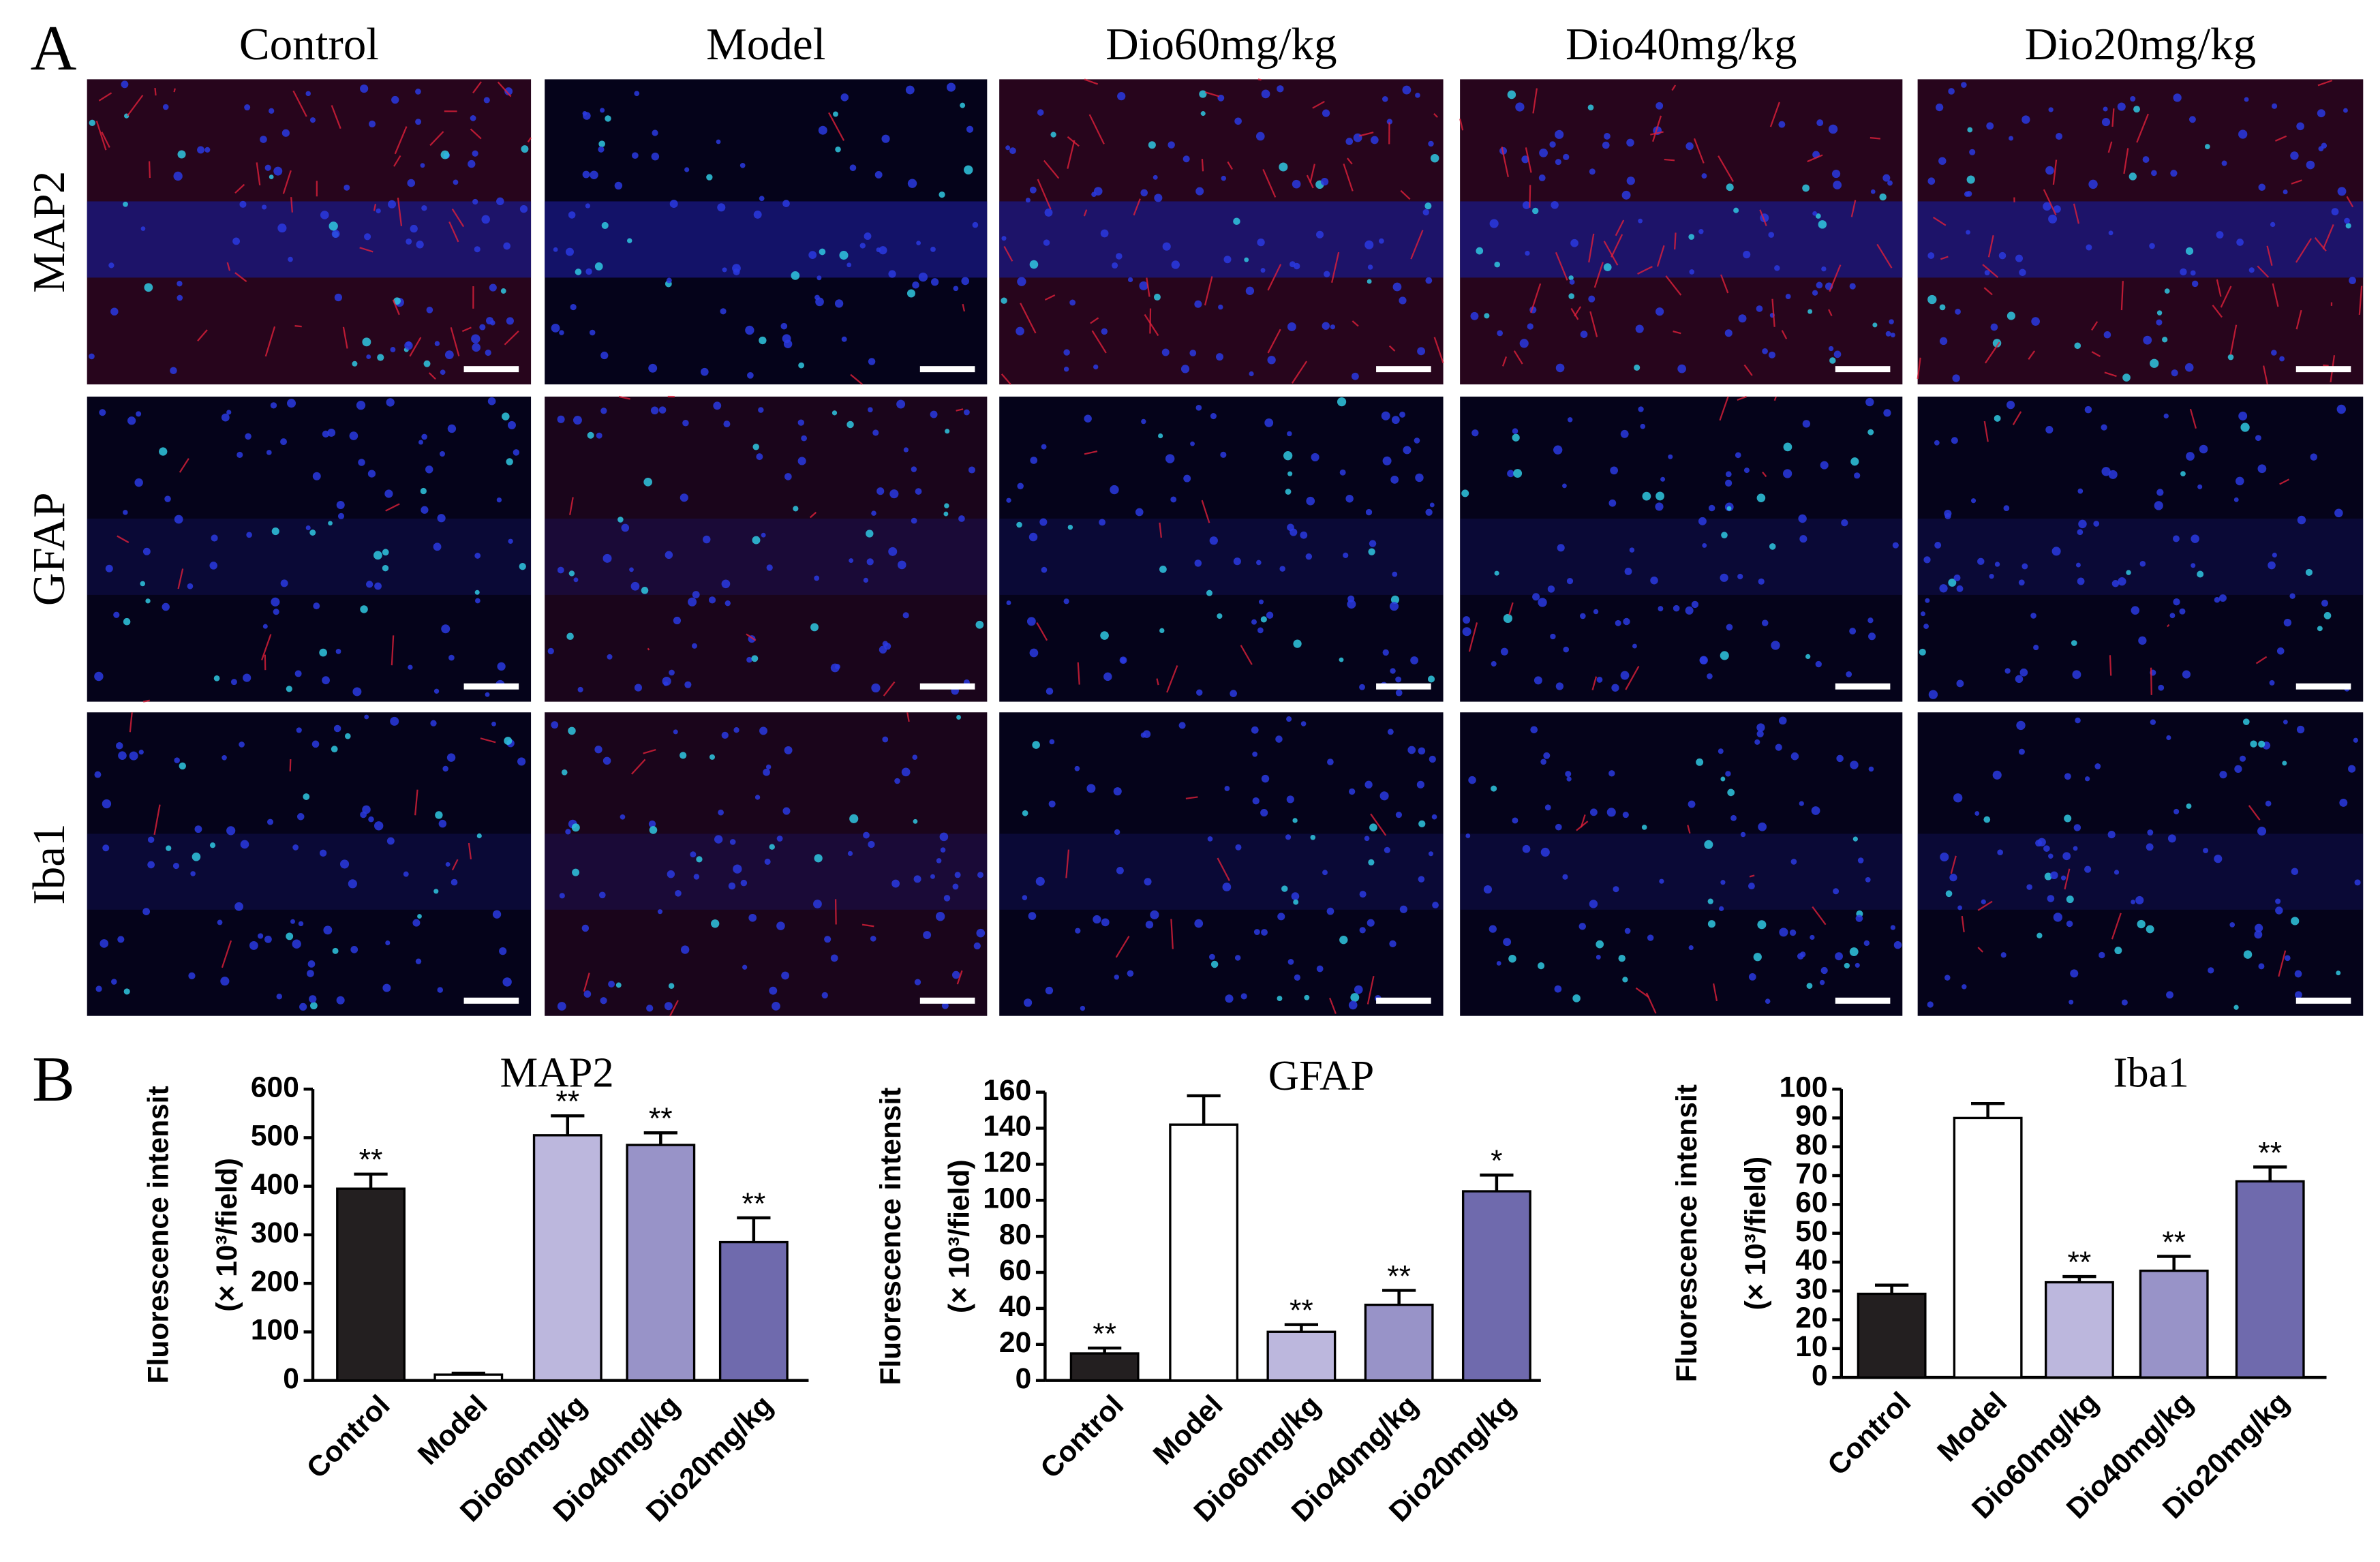 The image size is (2380, 1562). What do you see at coordinates (1221, 232) in the screenshot?
I see `micrograph` at bounding box center [1221, 232].